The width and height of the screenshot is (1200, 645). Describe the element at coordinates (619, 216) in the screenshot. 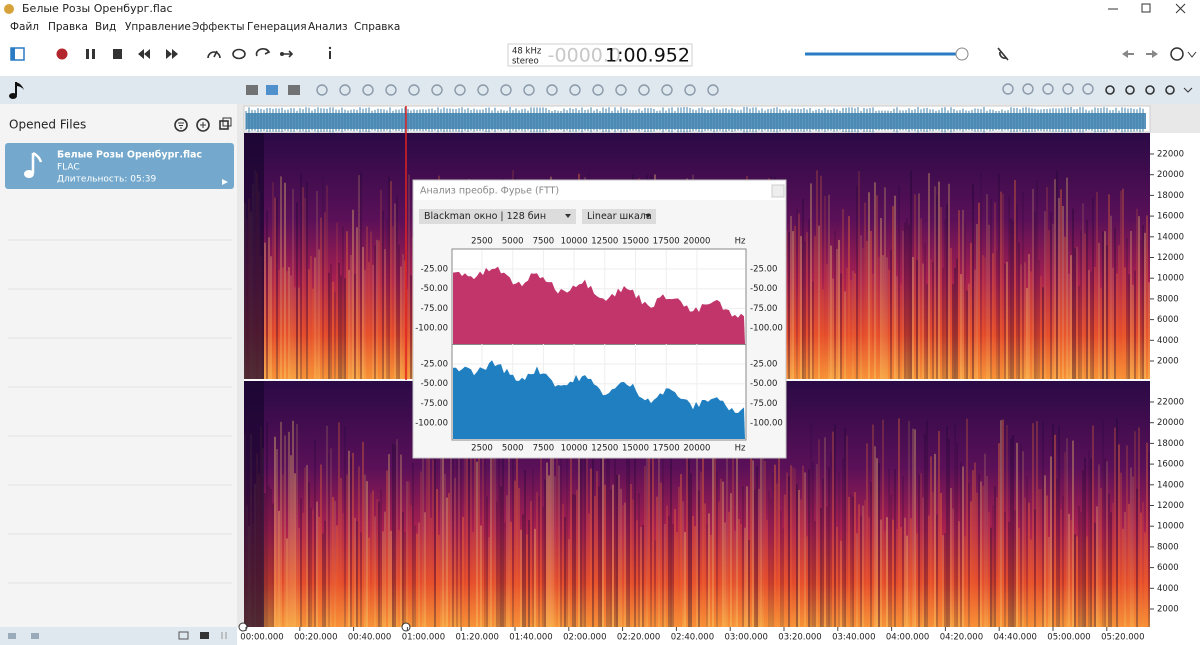

I see `scale-select` at that location.